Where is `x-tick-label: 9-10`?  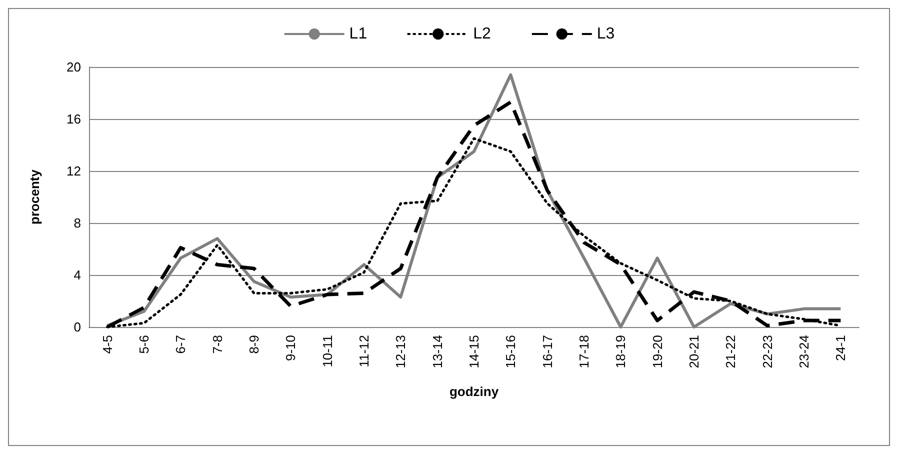
x-tick-label: 9-10 is located at coordinates (290, 348).